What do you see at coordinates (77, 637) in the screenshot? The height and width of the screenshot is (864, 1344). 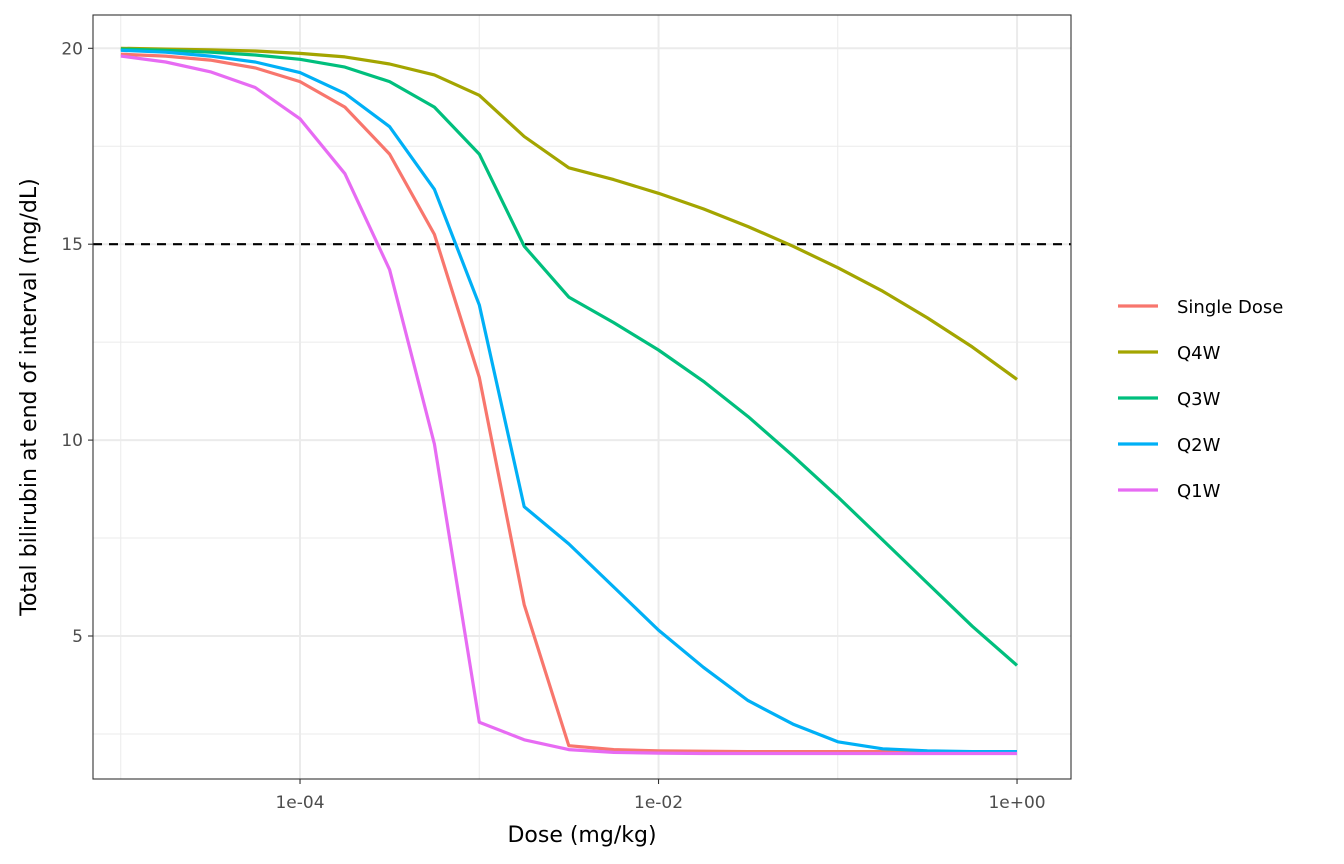 I see `y-tick-label: 5` at bounding box center [77, 637].